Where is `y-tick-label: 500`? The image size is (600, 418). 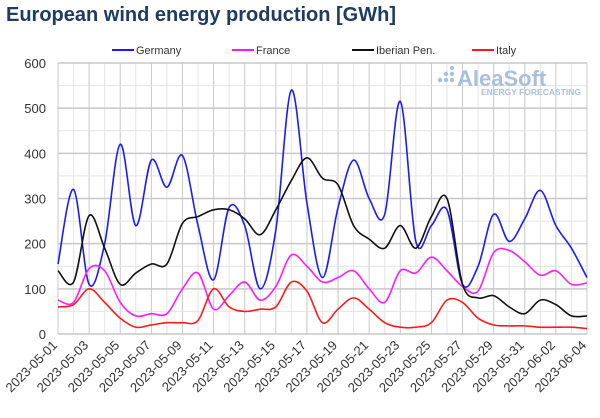 y-tick-label: 500 is located at coordinates (35, 108).